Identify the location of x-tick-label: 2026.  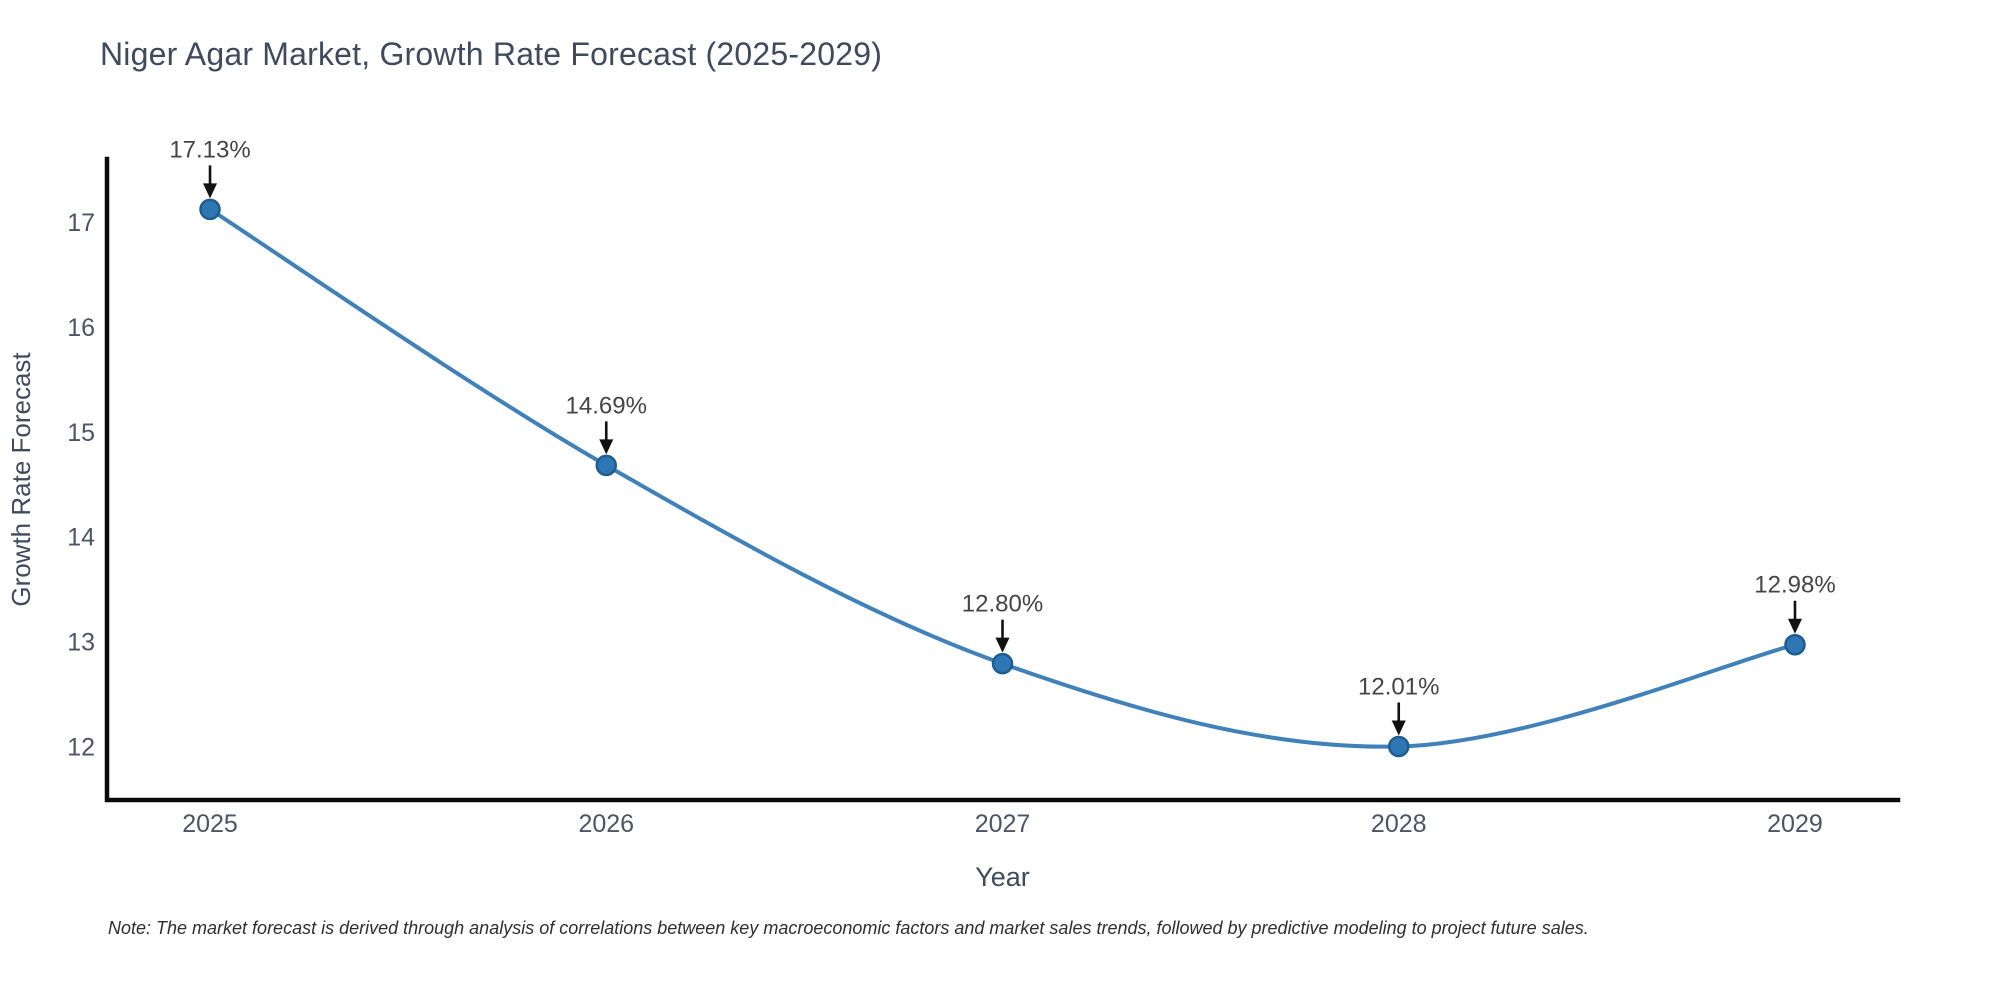
(606, 824).